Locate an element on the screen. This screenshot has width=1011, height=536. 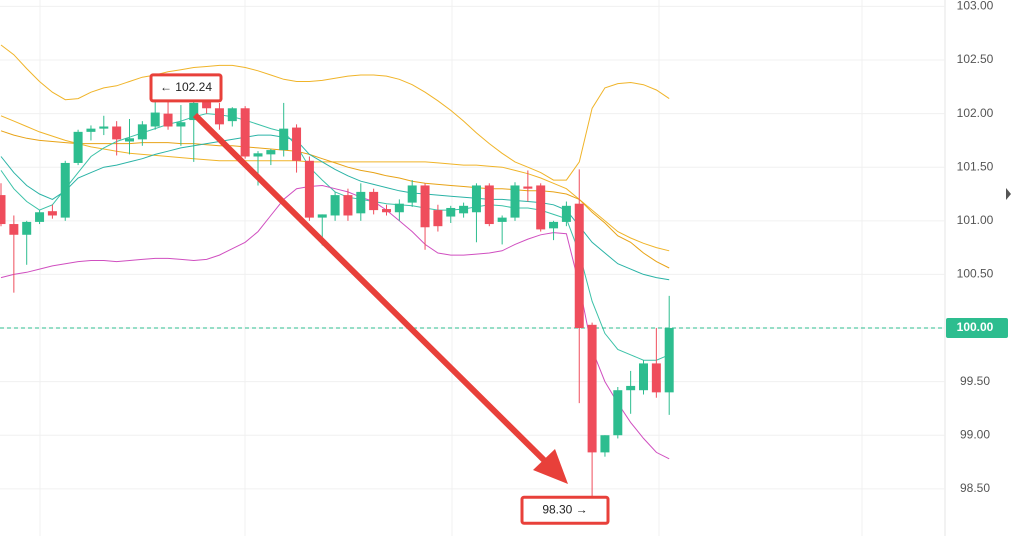
last-price-box is located at coordinates (977, 328).